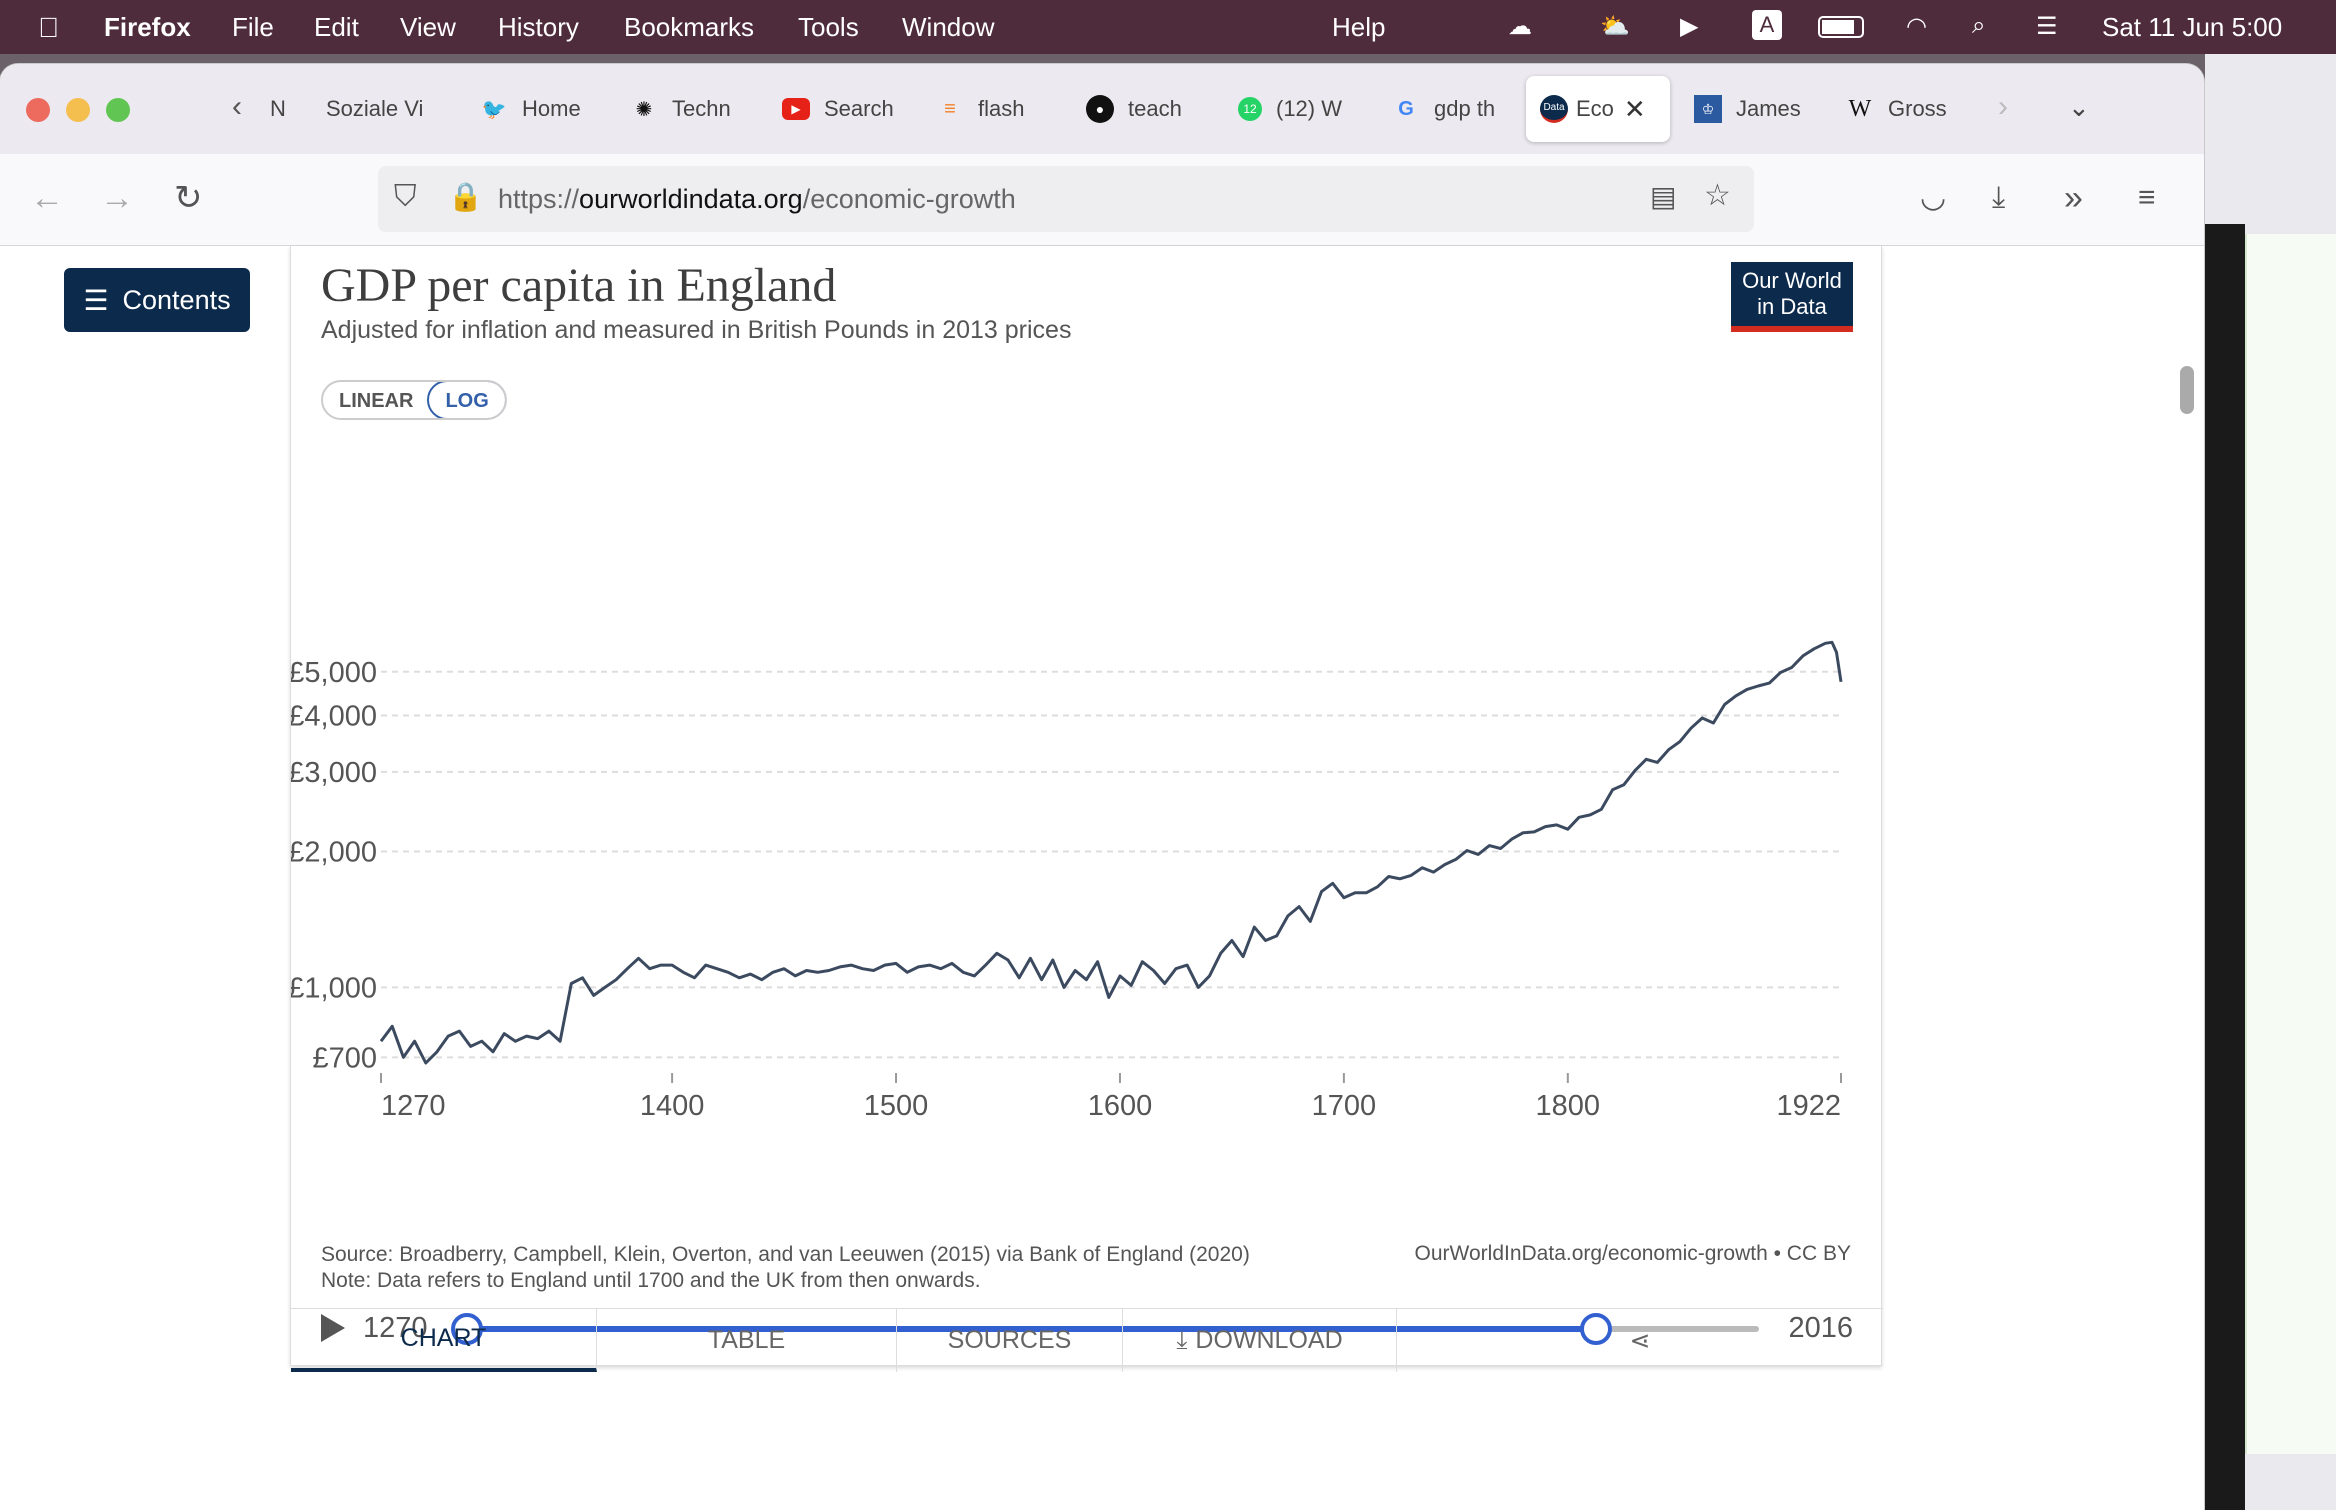  I want to click on battery-icon, so click(1841, 27).